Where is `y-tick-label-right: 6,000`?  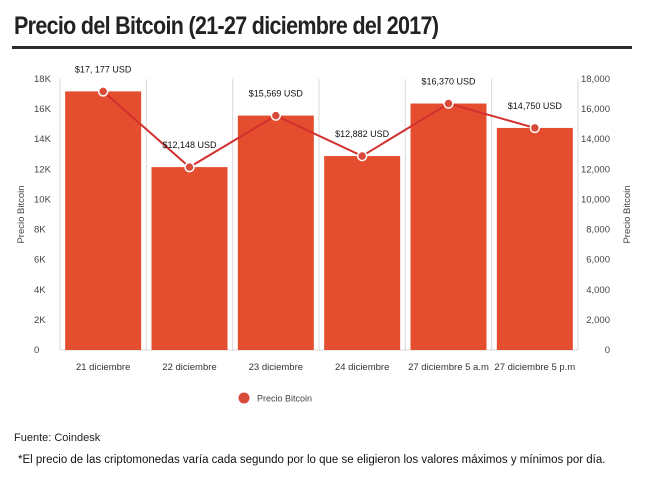
y-tick-label-right: 6,000 is located at coordinates (598, 260).